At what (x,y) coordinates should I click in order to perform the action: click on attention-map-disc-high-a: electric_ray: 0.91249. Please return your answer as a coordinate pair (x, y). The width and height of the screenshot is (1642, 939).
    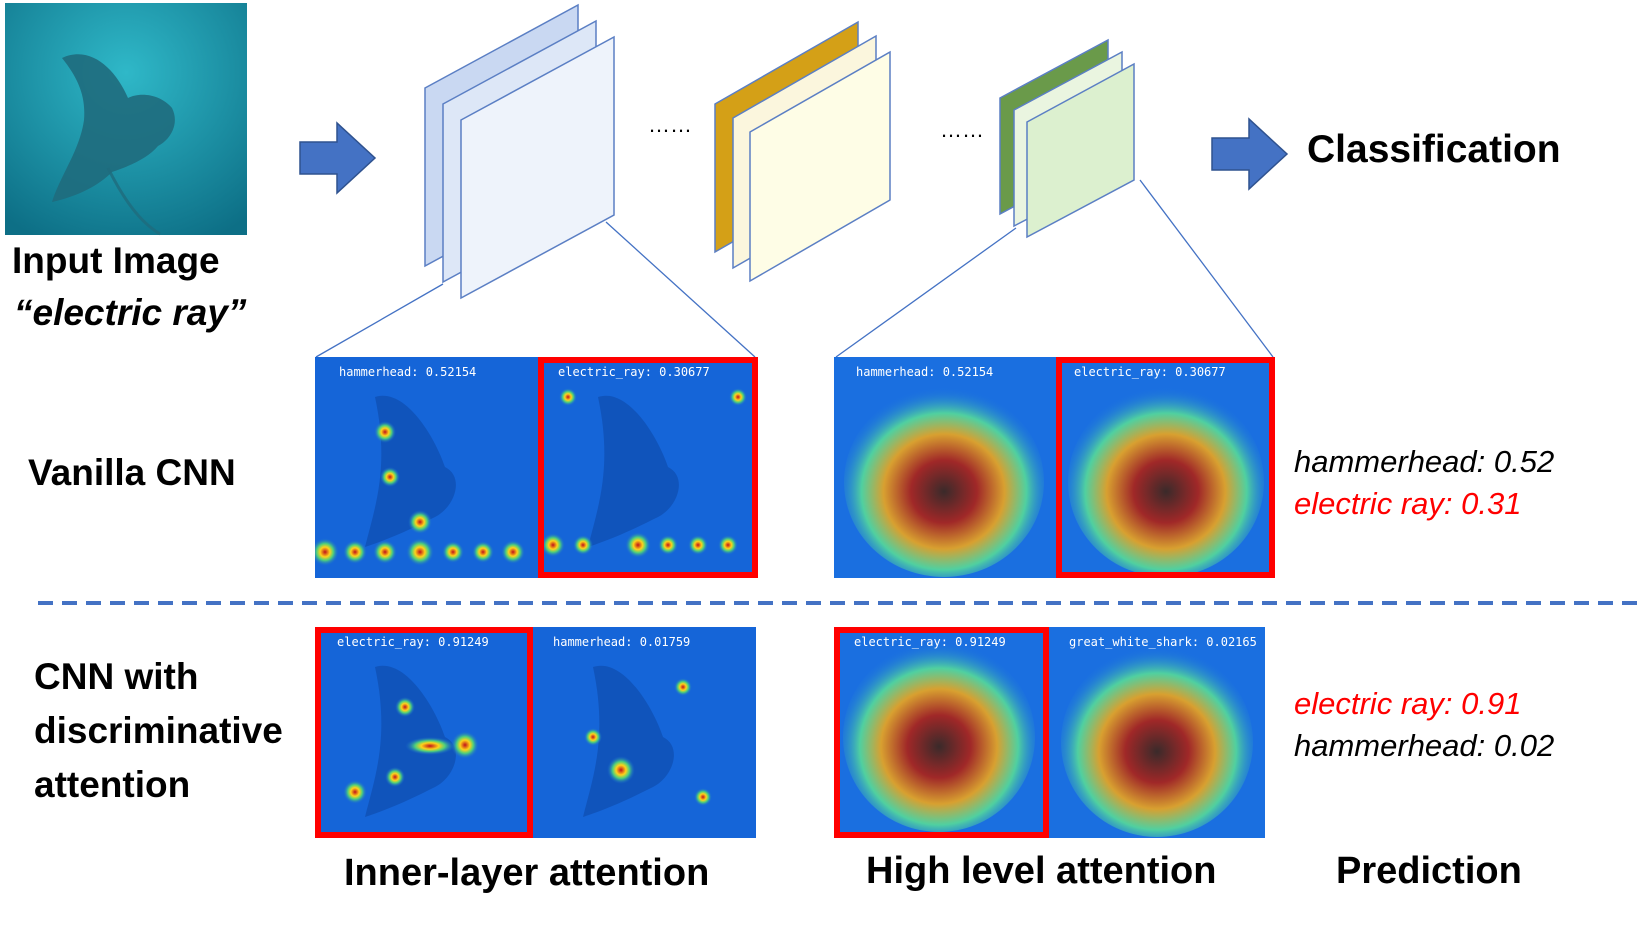
    Looking at the image, I should click on (941, 732).